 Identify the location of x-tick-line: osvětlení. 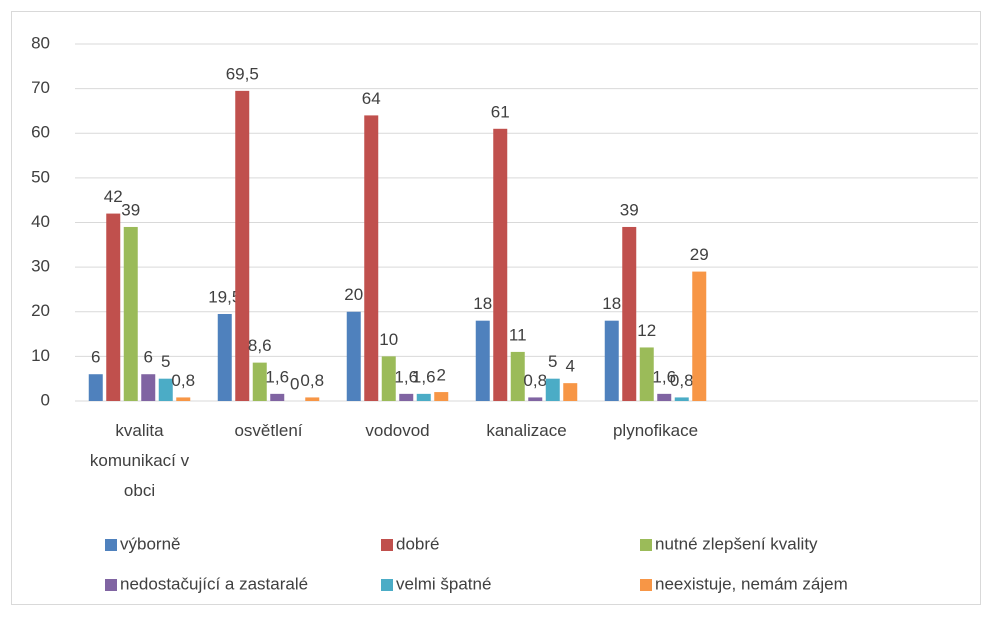
(268, 430).